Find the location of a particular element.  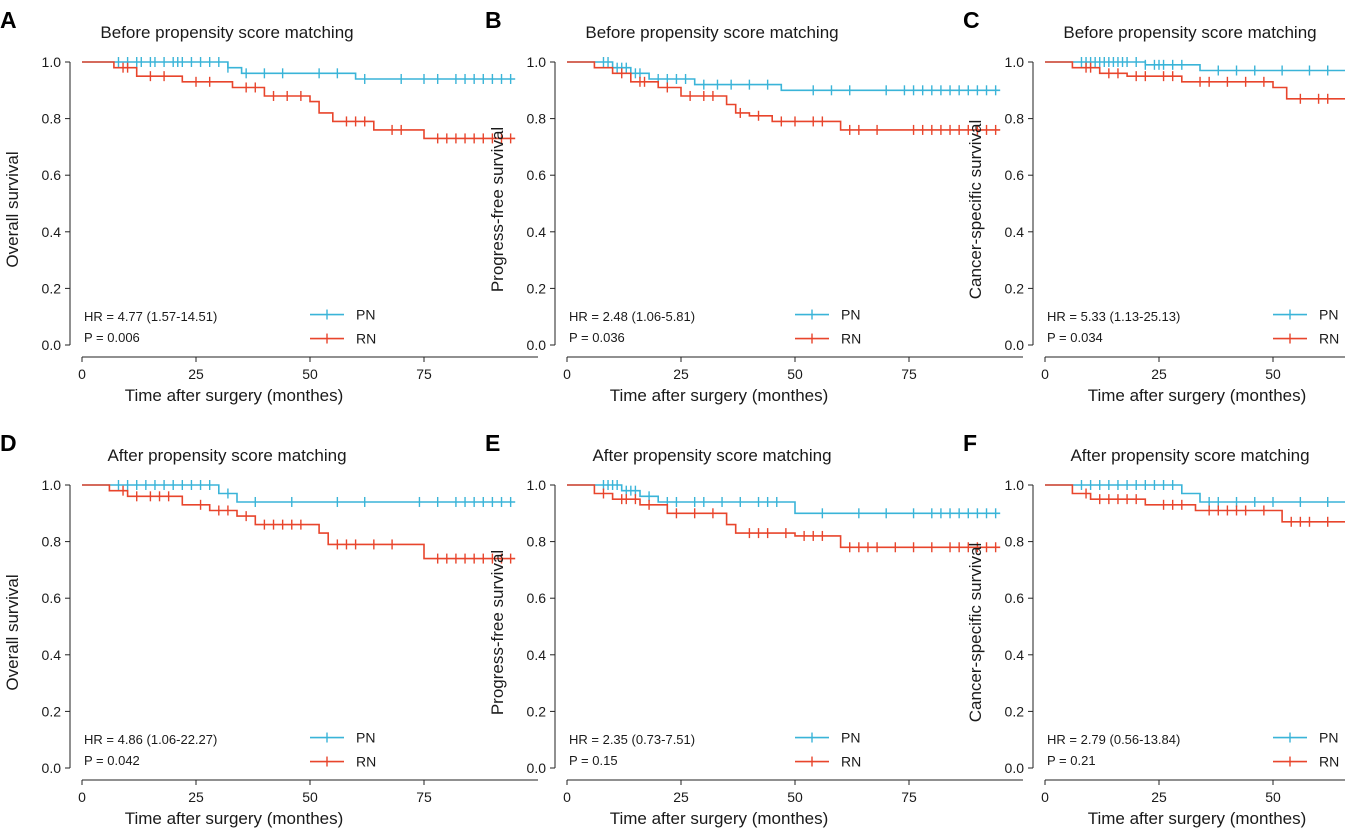

hazard-ratio: HR = 4.86 (1.06-22.27) is located at coordinates (150, 739).